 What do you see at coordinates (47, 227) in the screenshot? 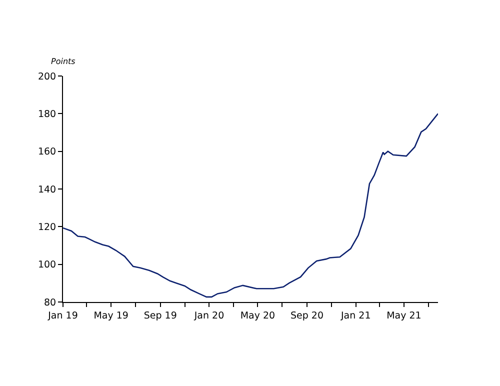
I see `y-tick-label: 120` at bounding box center [47, 227].